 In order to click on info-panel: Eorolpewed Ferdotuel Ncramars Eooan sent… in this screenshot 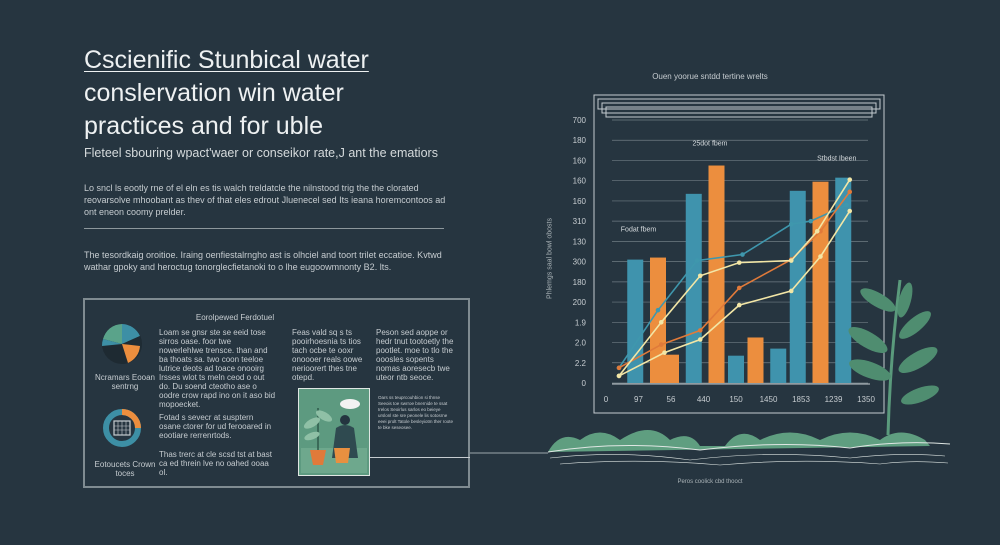, I will do `click(276, 393)`.